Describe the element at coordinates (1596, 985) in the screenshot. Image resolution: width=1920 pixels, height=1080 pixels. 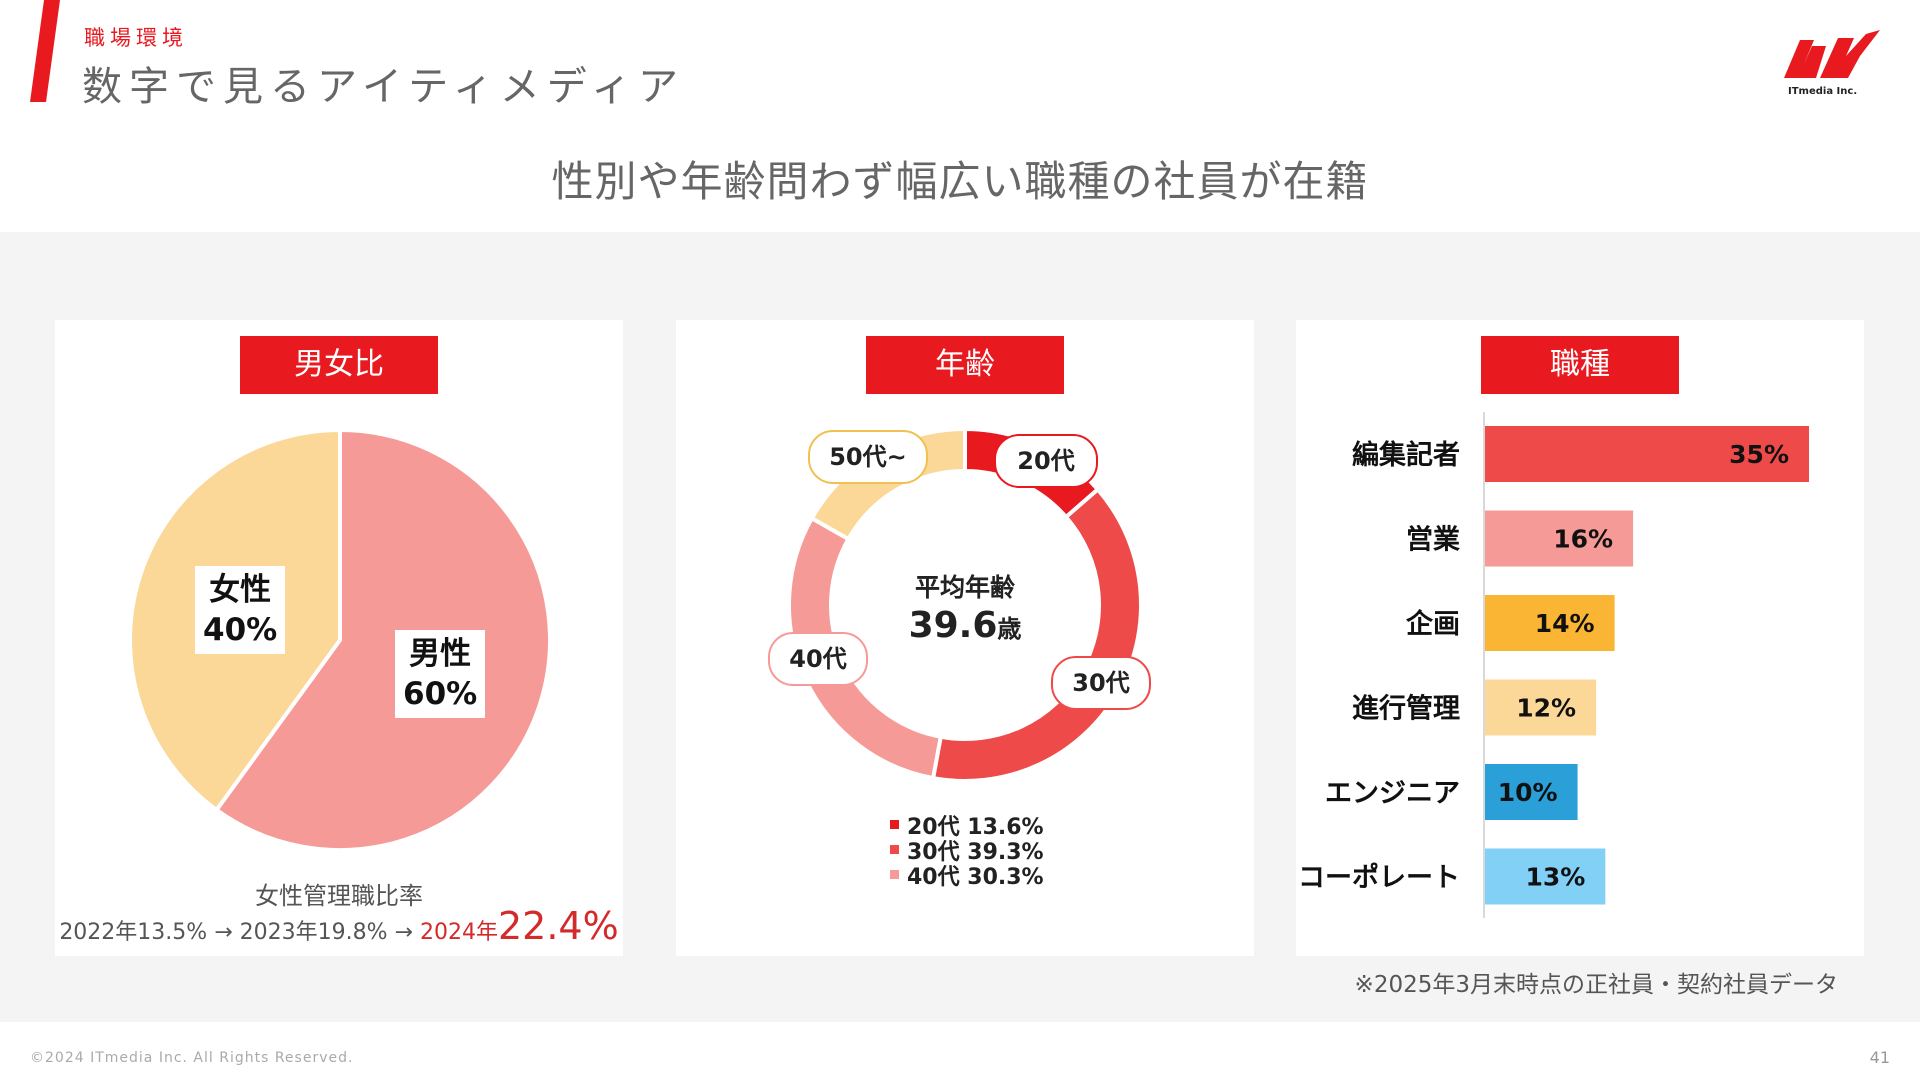
I see `footnote: ※2025年3月末時点の正社員・契約社員データ` at that location.